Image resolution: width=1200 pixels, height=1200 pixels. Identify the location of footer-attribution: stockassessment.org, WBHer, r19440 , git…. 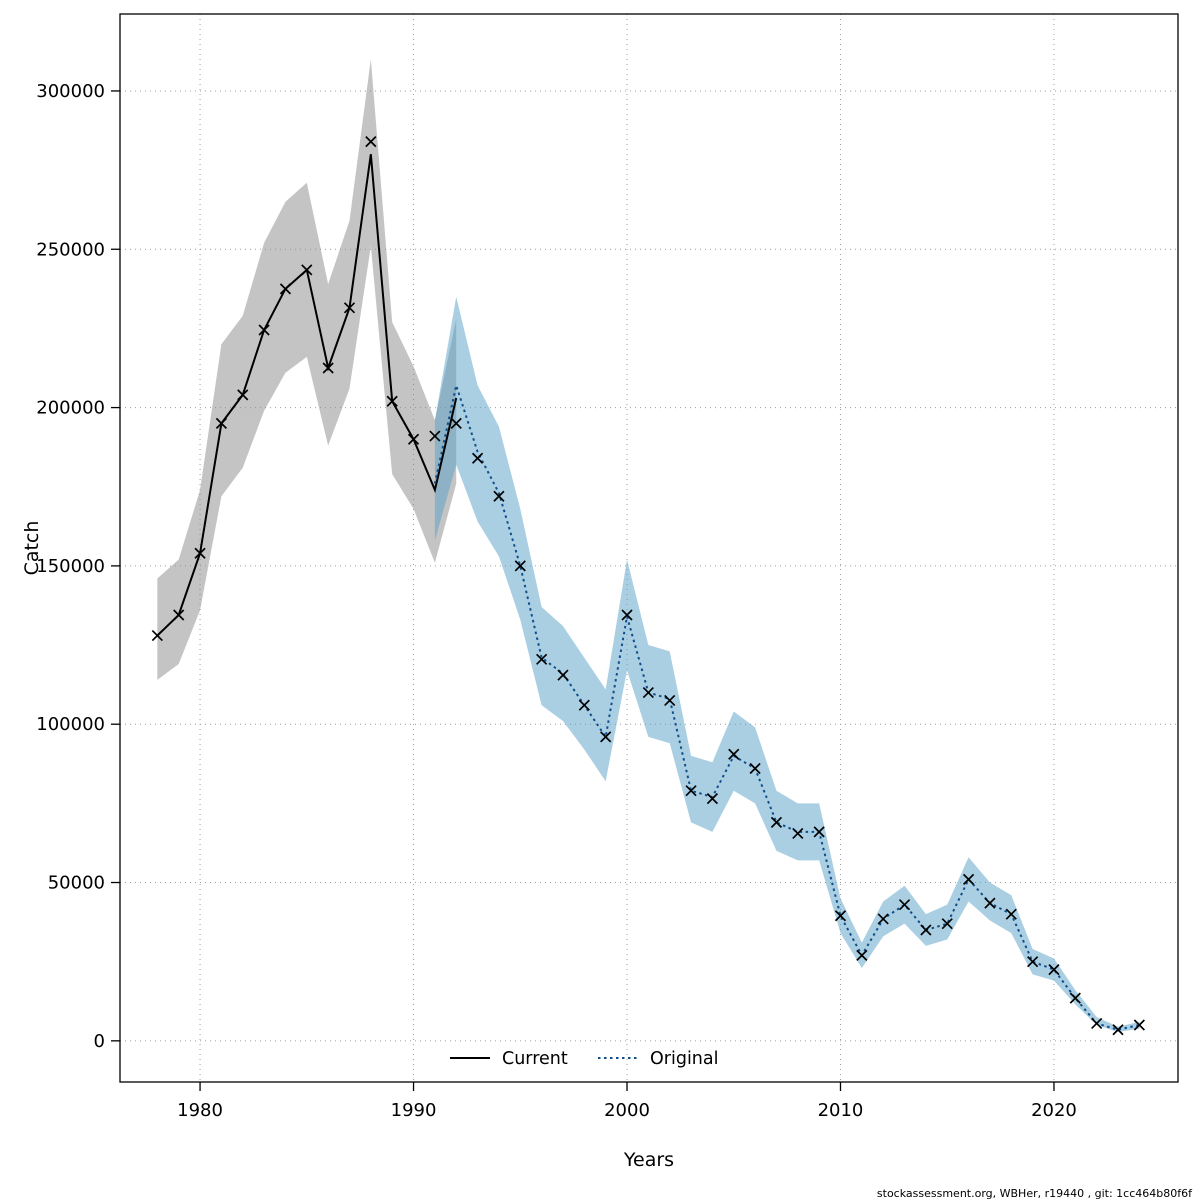
(1035, 1193).